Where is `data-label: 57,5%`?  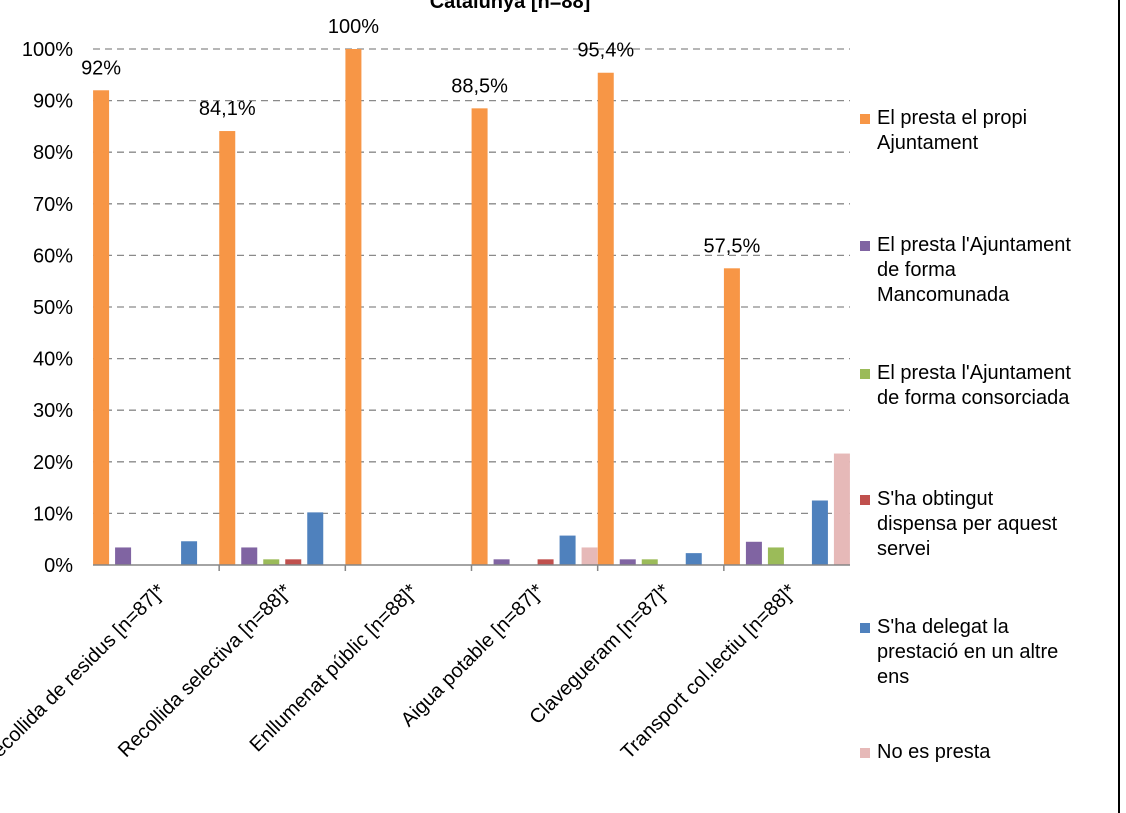
data-label: 57,5% is located at coordinates (732, 246).